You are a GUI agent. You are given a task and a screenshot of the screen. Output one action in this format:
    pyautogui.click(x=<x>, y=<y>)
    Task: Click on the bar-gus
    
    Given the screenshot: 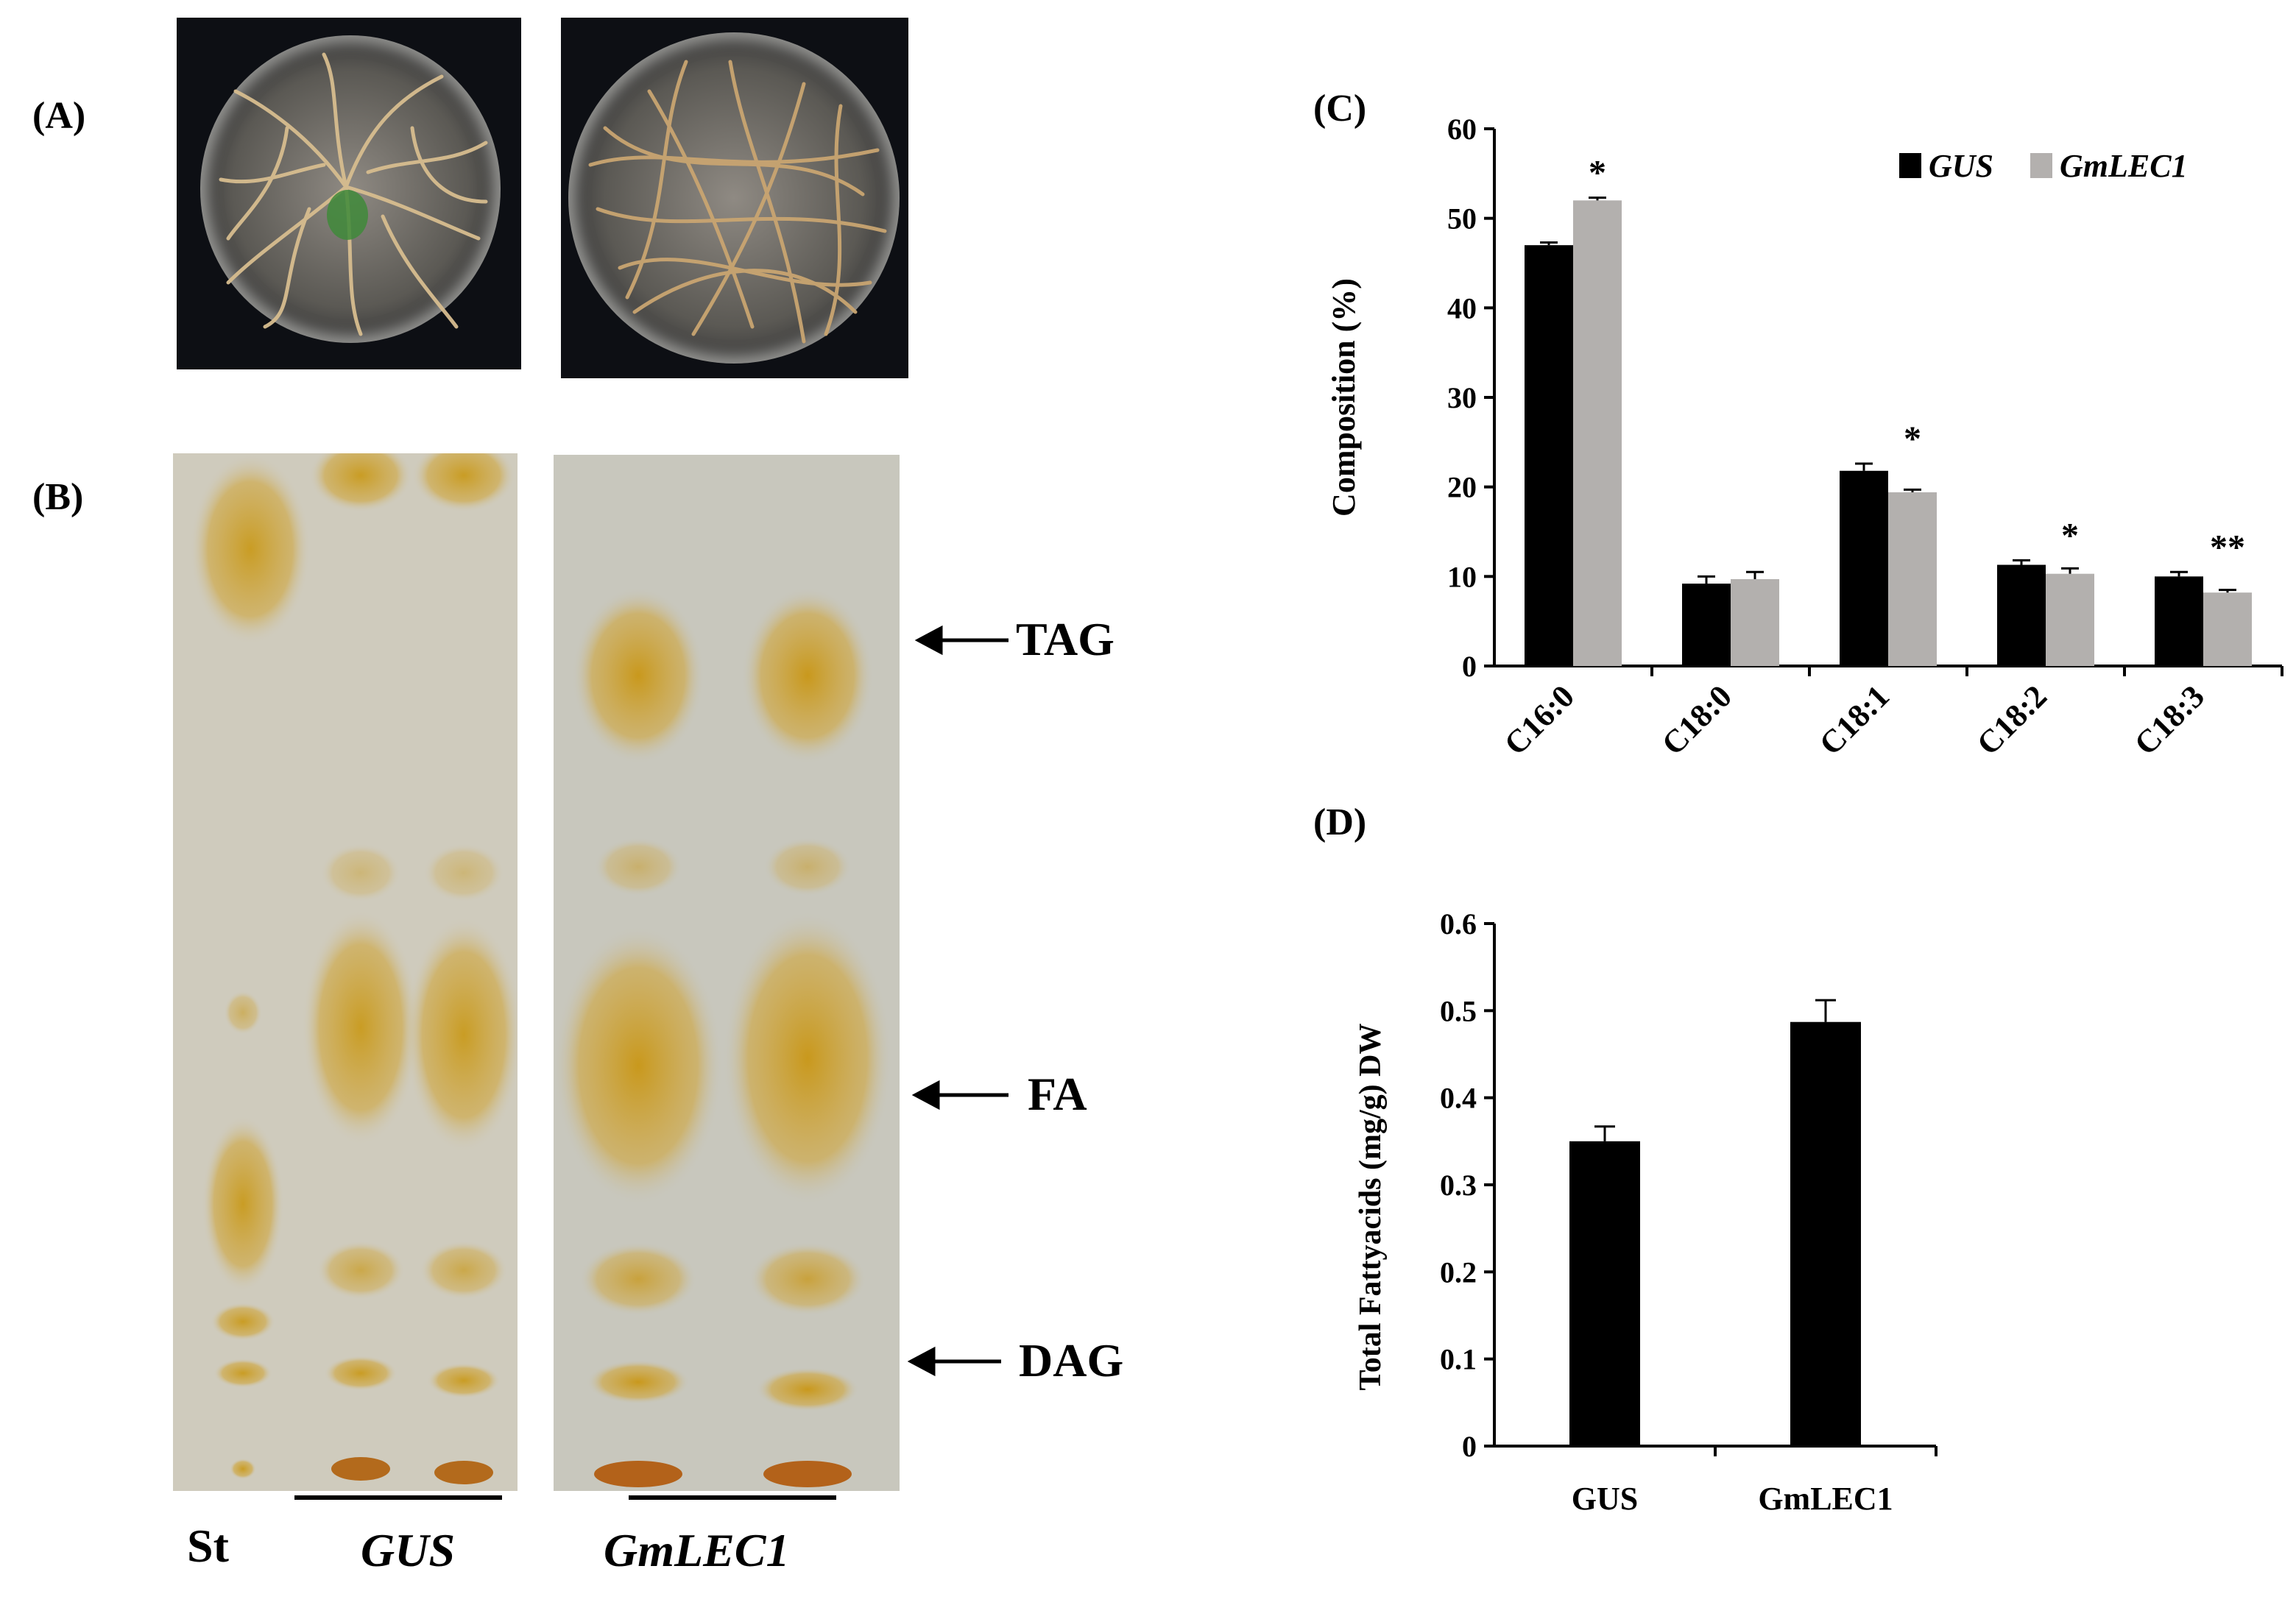 What is the action you would take?
    pyautogui.click(x=1605, y=1293)
    